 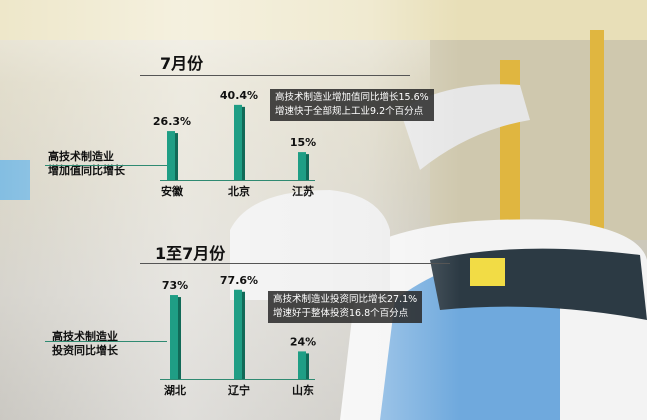 I want to click on chart1-leader-line, so click(x=106, y=165).